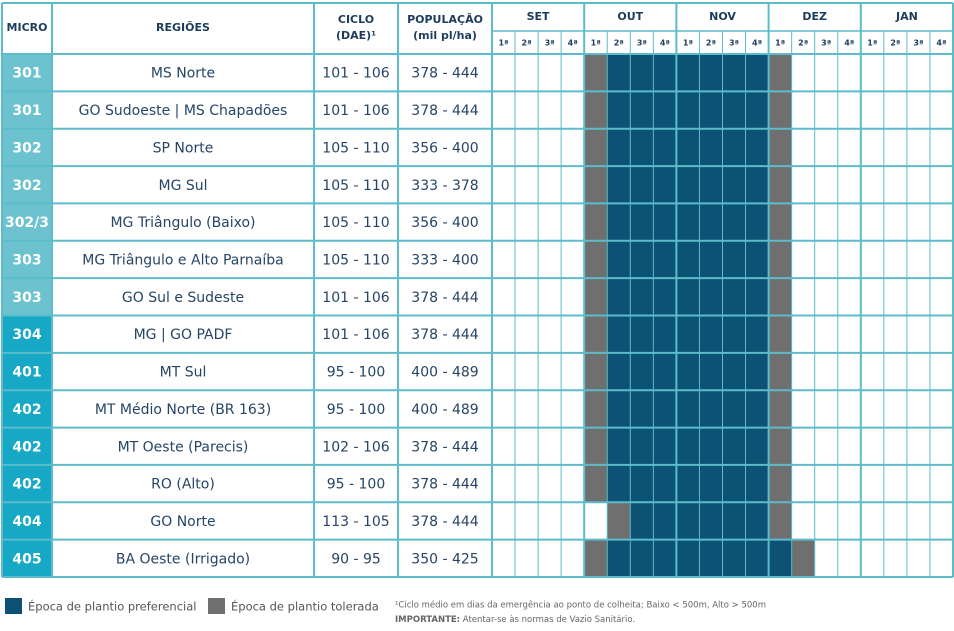 This screenshot has width=954, height=631. Describe the element at coordinates (444, 260) in the screenshot. I see `populacao: 333 - 400` at that location.